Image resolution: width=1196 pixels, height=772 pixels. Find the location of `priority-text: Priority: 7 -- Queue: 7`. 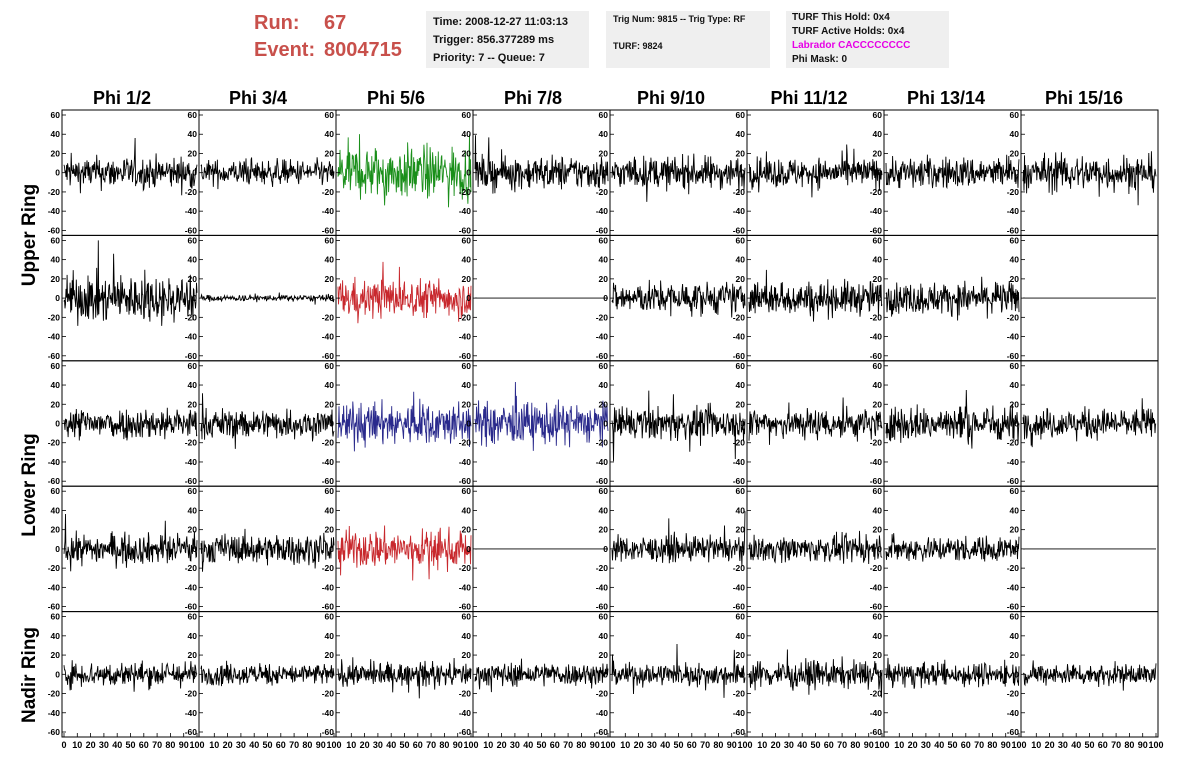

priority-text: Priority: 7 -- Queue: 7 is located at coordinates (489, 58).